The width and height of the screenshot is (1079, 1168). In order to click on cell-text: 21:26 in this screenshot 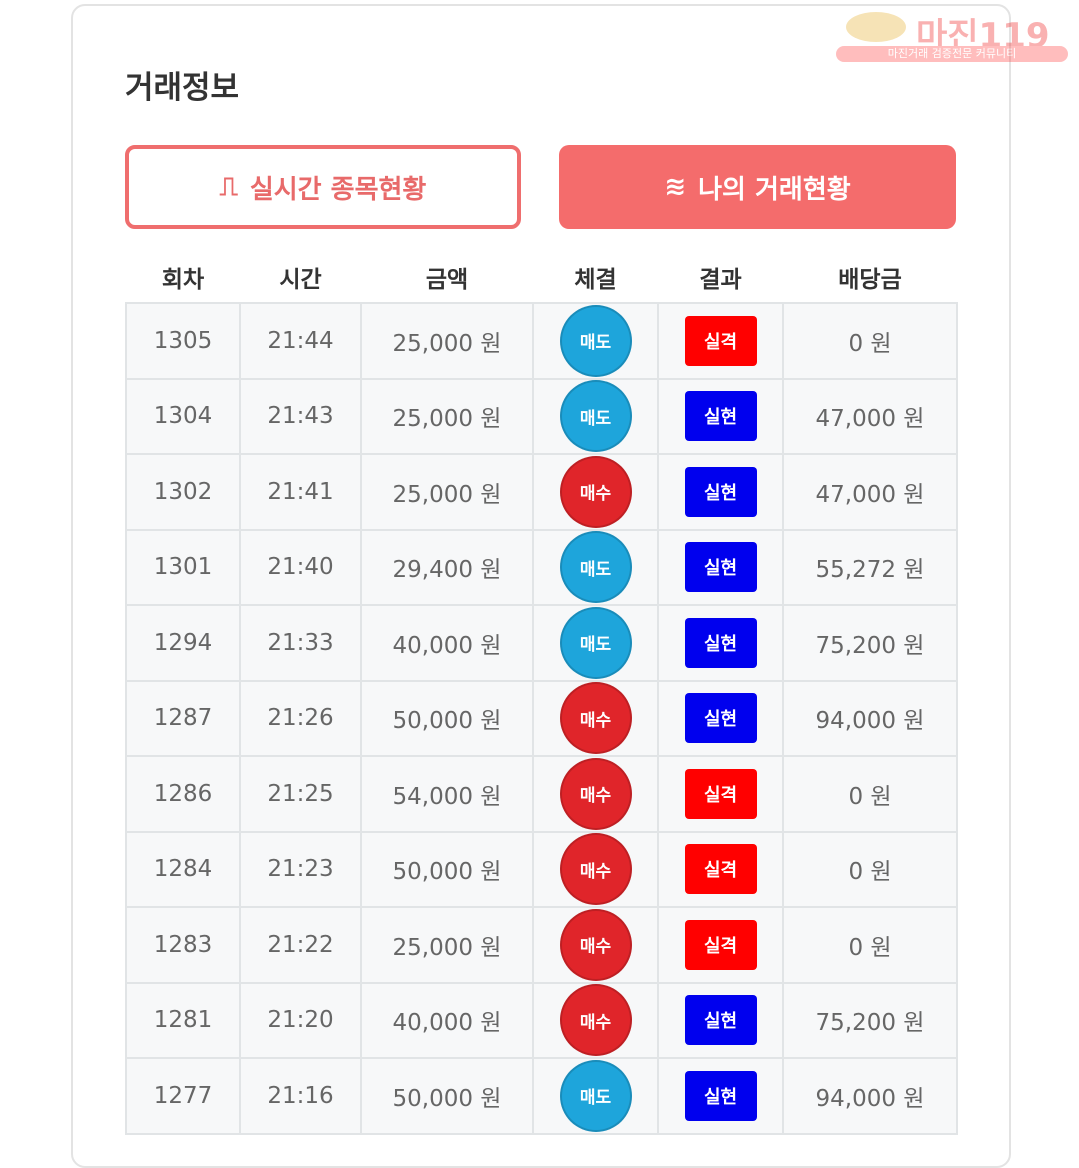, I will do `click(300, 718)`.